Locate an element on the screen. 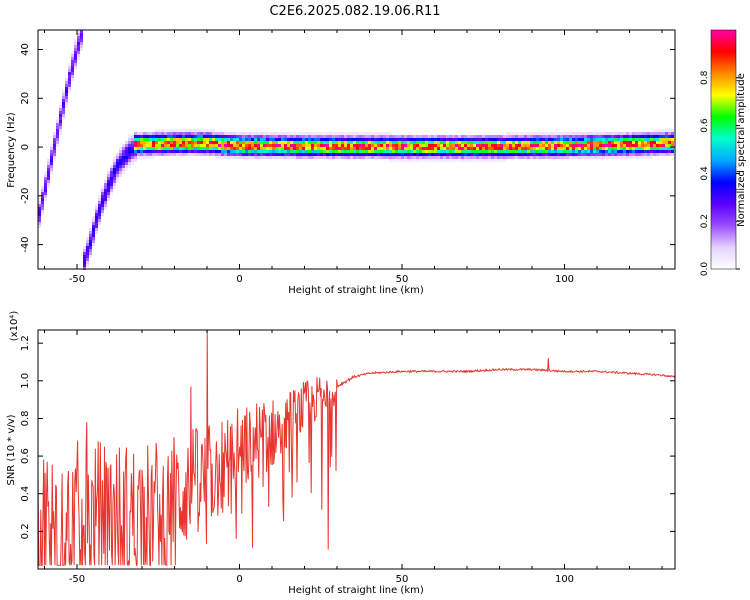 This screenshot has height=600, width=750. y-tick-label: 1.2 is located at coordinates (25, 343).